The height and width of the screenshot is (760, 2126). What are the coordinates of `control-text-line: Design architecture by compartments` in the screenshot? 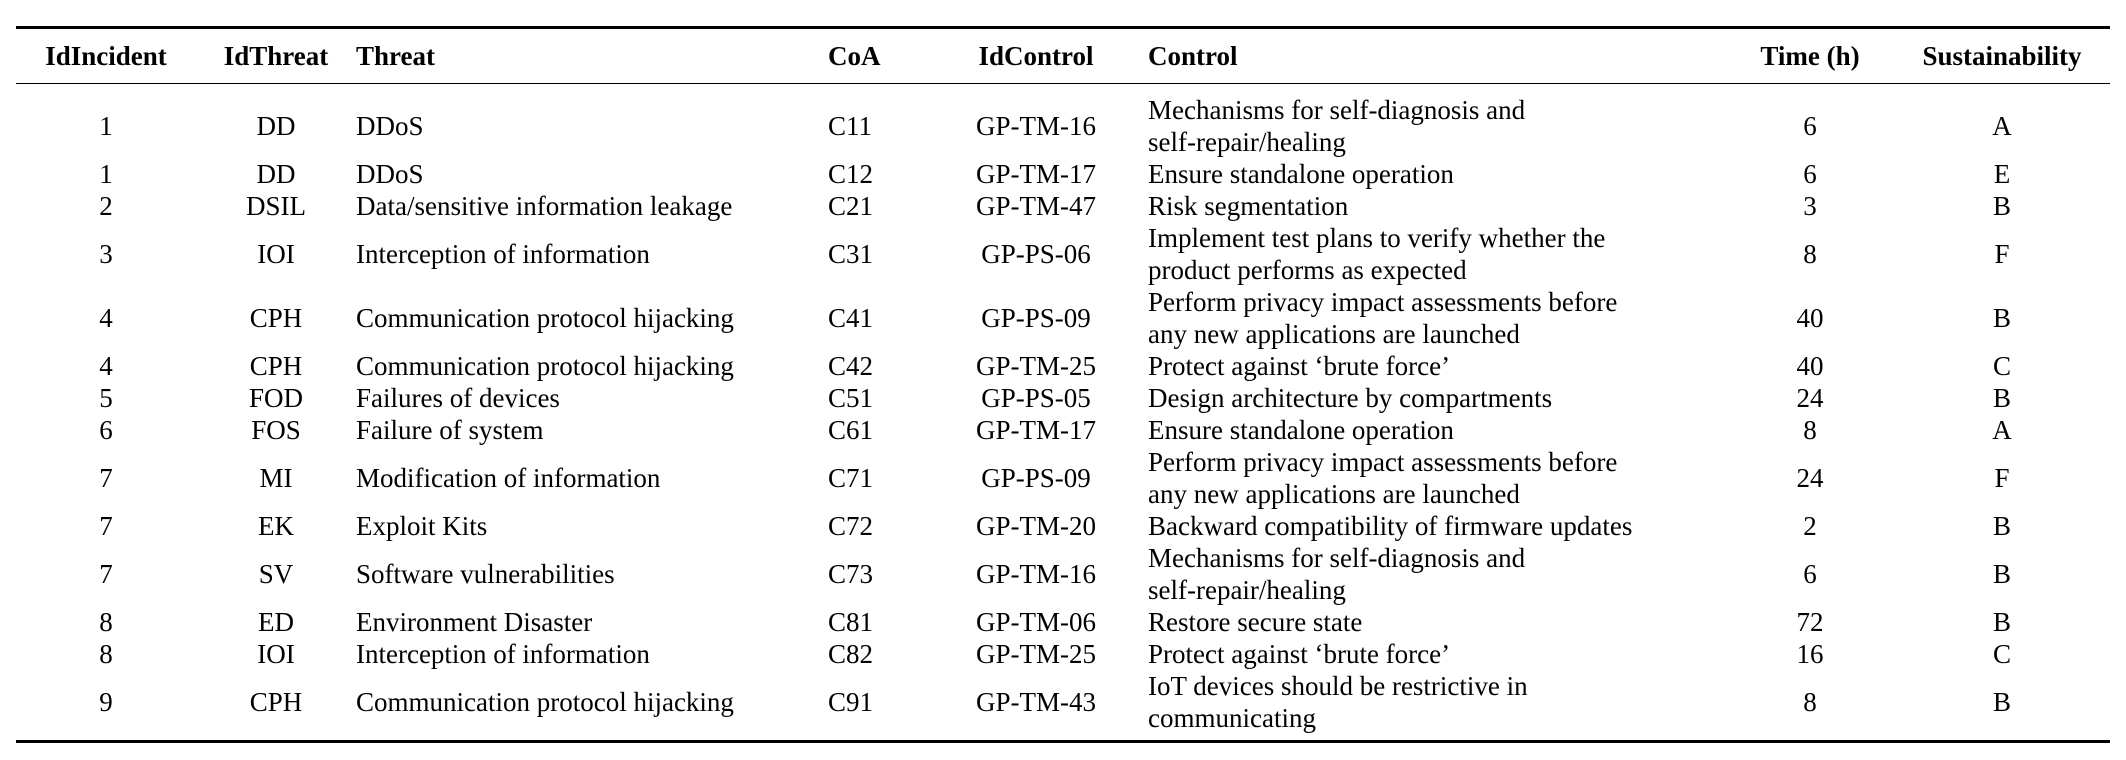 It's located at (1350, 398).